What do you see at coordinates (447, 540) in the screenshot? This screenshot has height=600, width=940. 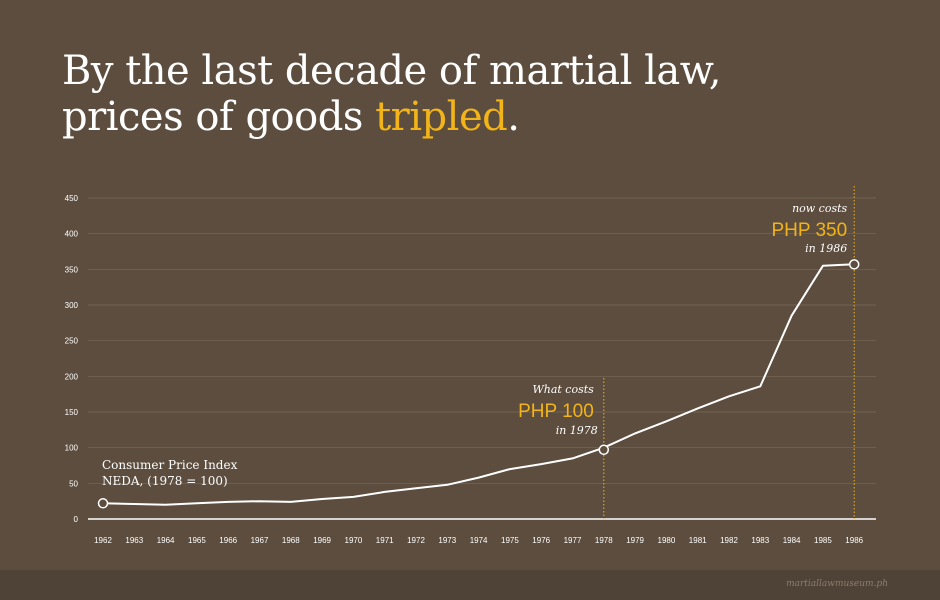 I see `x-tick-label-1973: 1973` at bounding box center [447, 540].